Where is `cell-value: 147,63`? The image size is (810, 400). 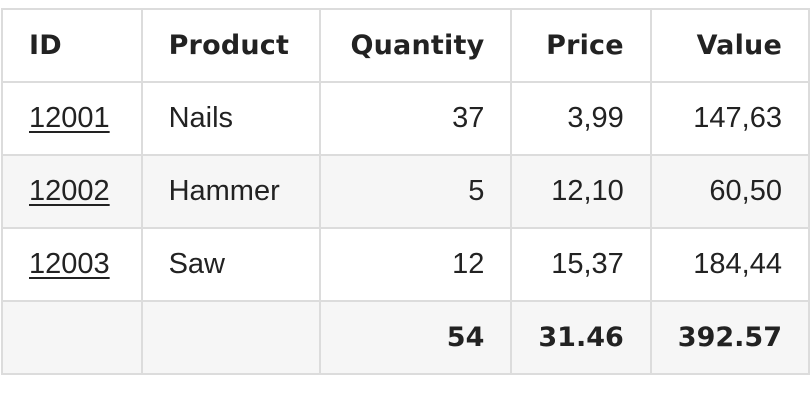 cell-value: 147,63 is located at coordinates (729, 118).